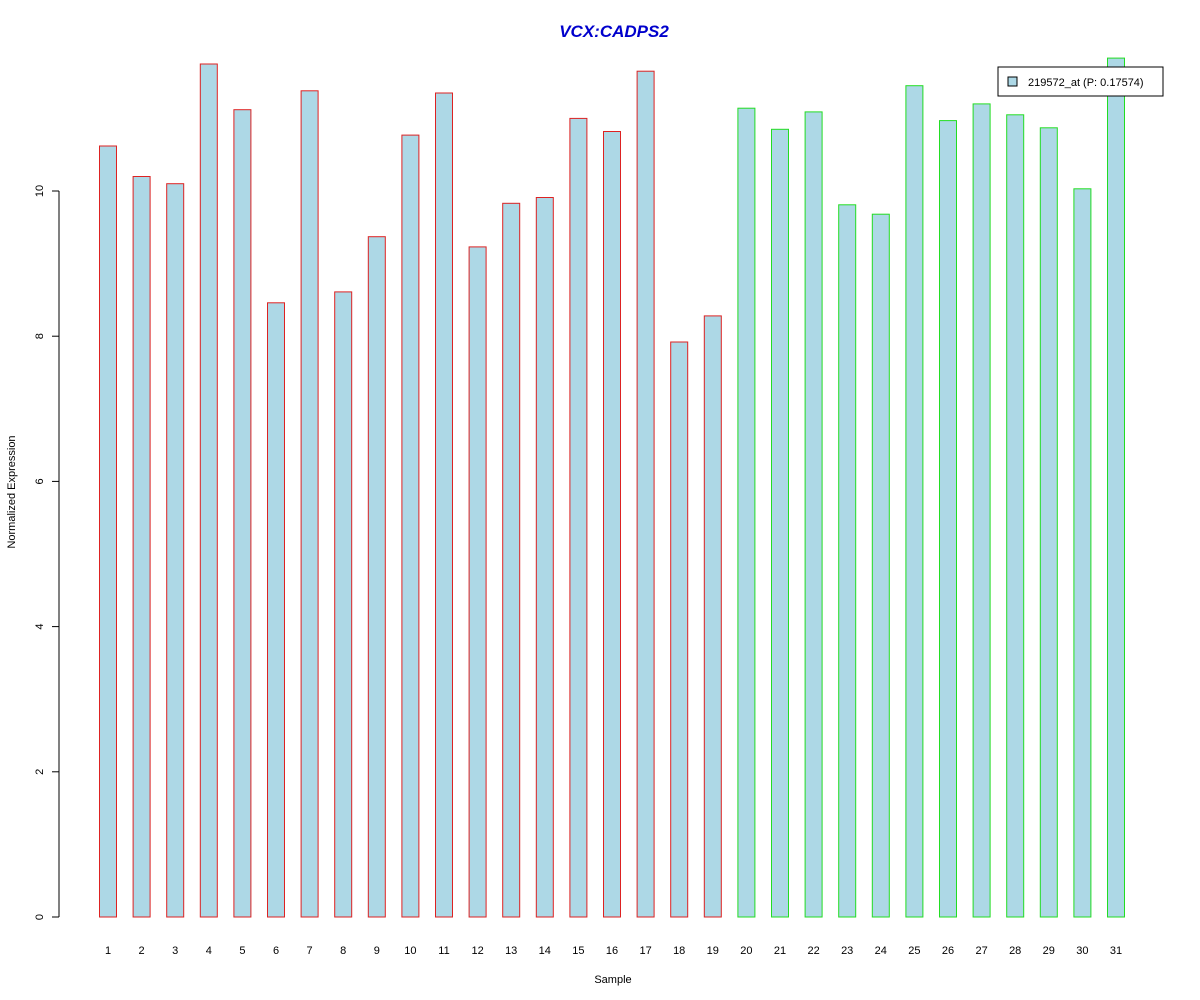 This screenshot has height=1000, width=1200. What do you see at coordinates (377, 951) in the screenshot?
I see `x-tick-label-9: 9` at bounding box center [377, 951].